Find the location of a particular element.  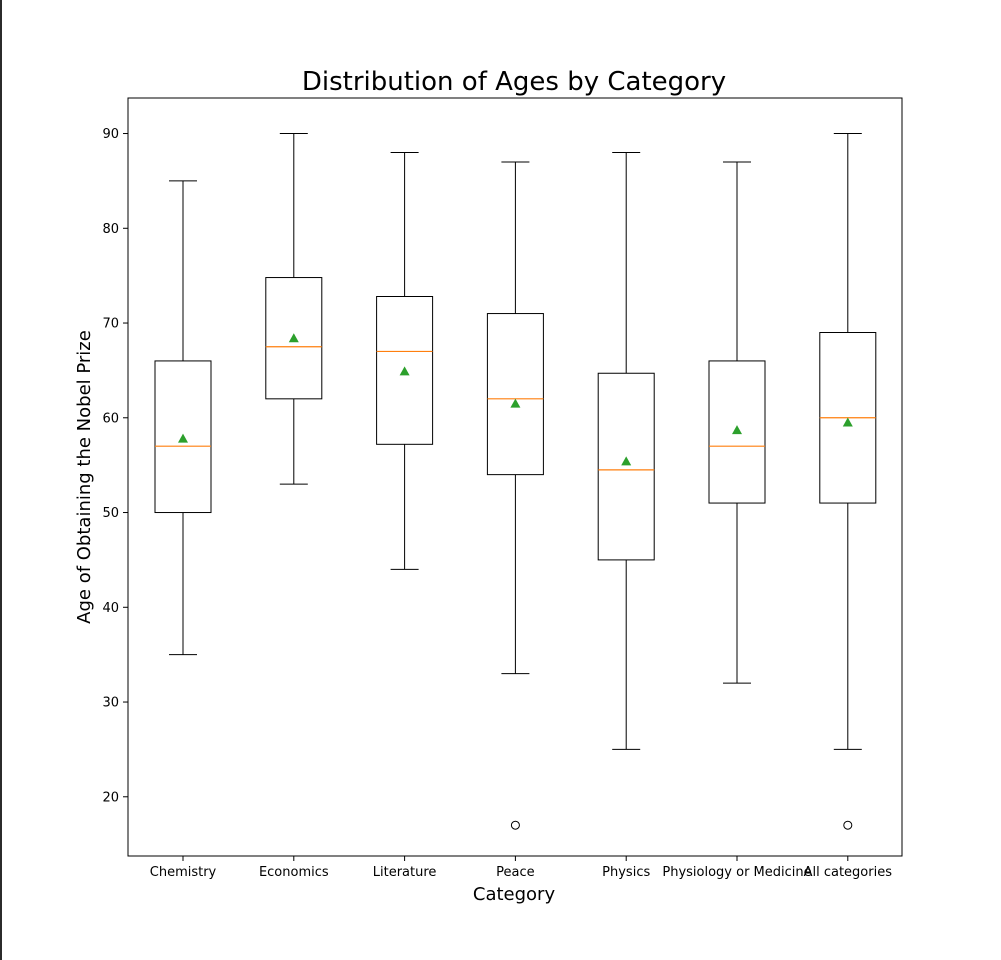

x-tick-label: Physics is located at coordinates (626, 872).